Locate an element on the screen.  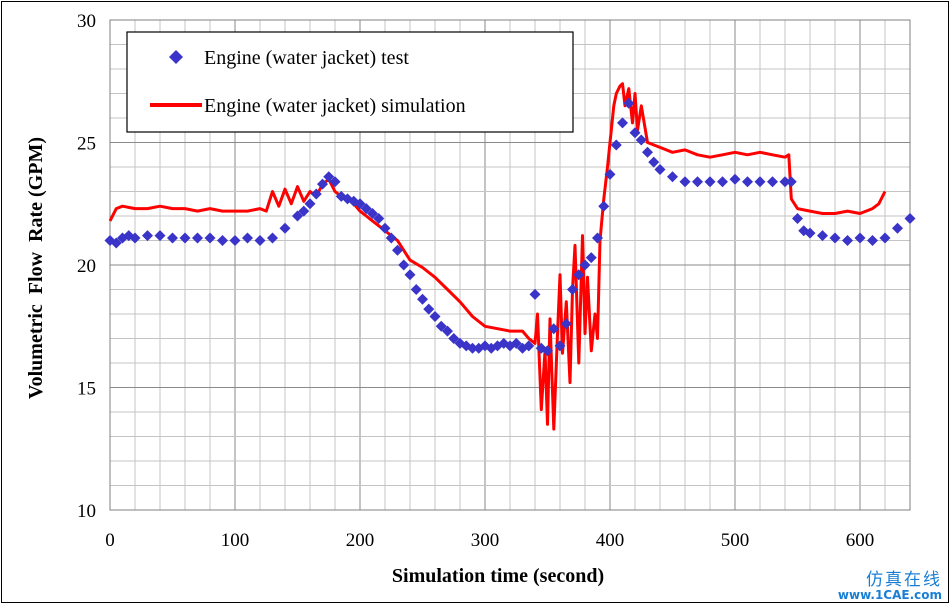
legend-label-simulation: Engine (water jacket) simulation is located at coordinates (335, 106).